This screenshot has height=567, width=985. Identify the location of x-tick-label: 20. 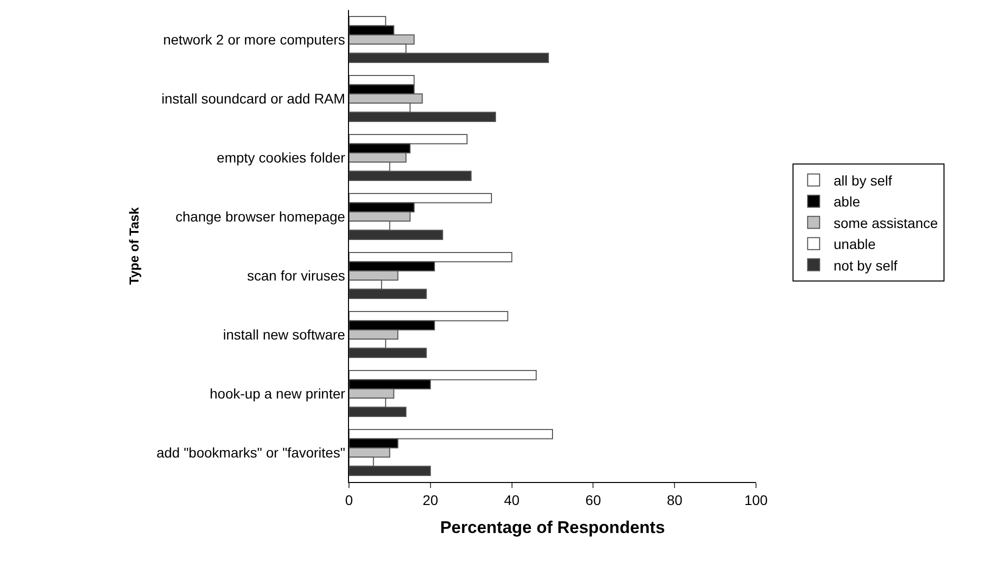
(430, 500).